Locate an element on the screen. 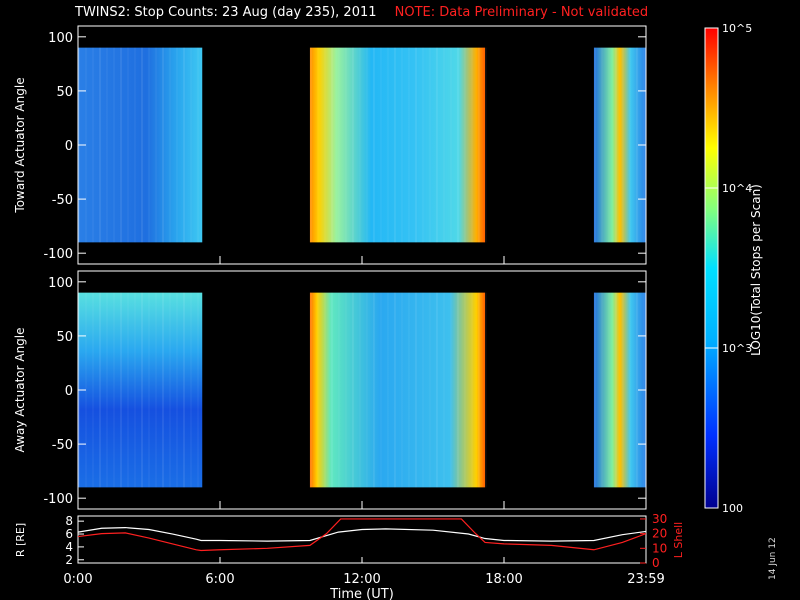 This screenshot has width=800, height=600. xtick-label: 23:59 is located at coordinates (645, 579).